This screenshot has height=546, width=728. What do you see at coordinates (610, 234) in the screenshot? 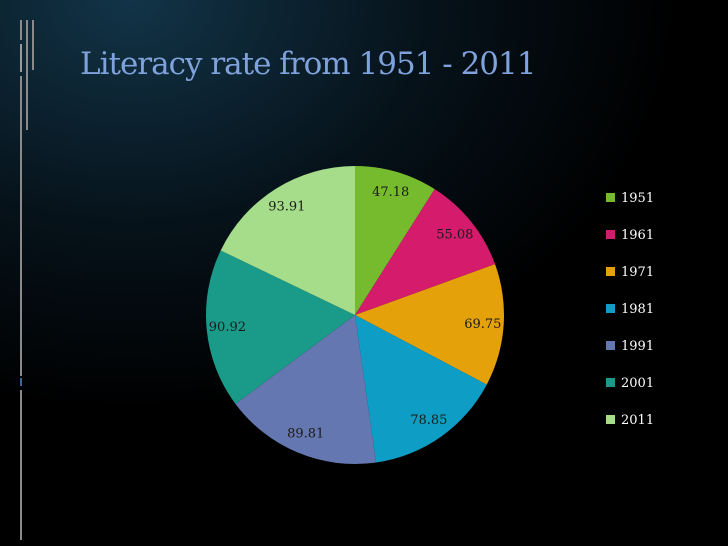
I see `legend-swatch-1961` at bounding box center [610, 234].